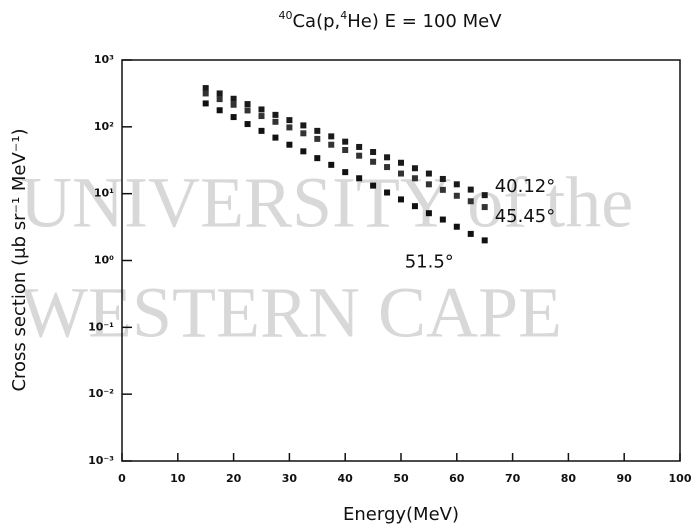  Describe the element at coordinates (326, 203) in the screenshot. I see `watermark: UNIVERSITY of the` at that location.